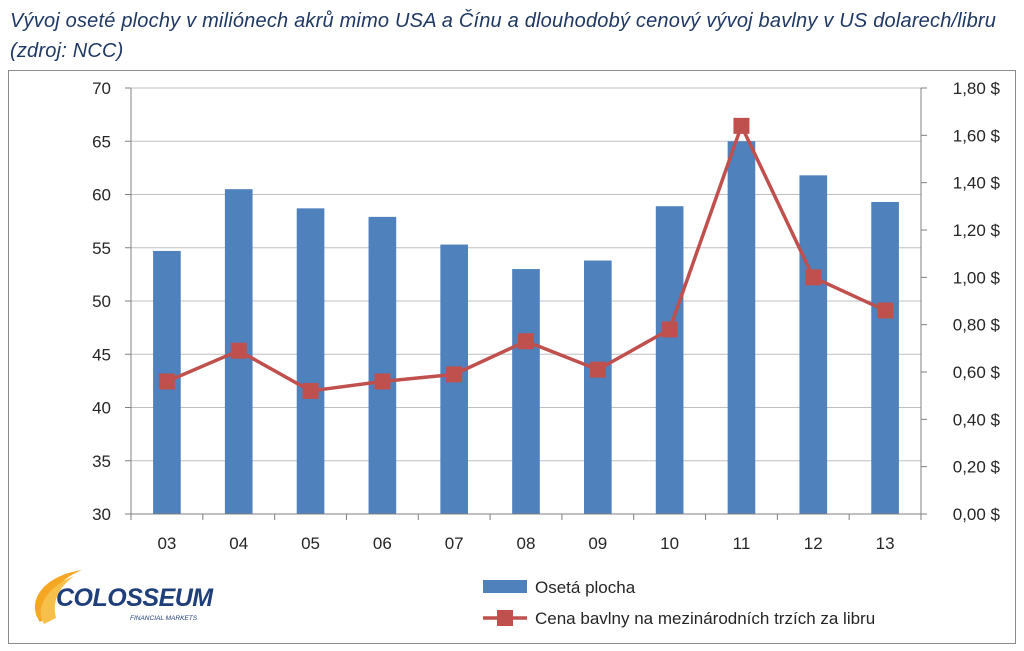 Image resolution: width=1024 pixels, height=651 pixels. I want to click on y-left-tick-label: 65, so click(101, 141).